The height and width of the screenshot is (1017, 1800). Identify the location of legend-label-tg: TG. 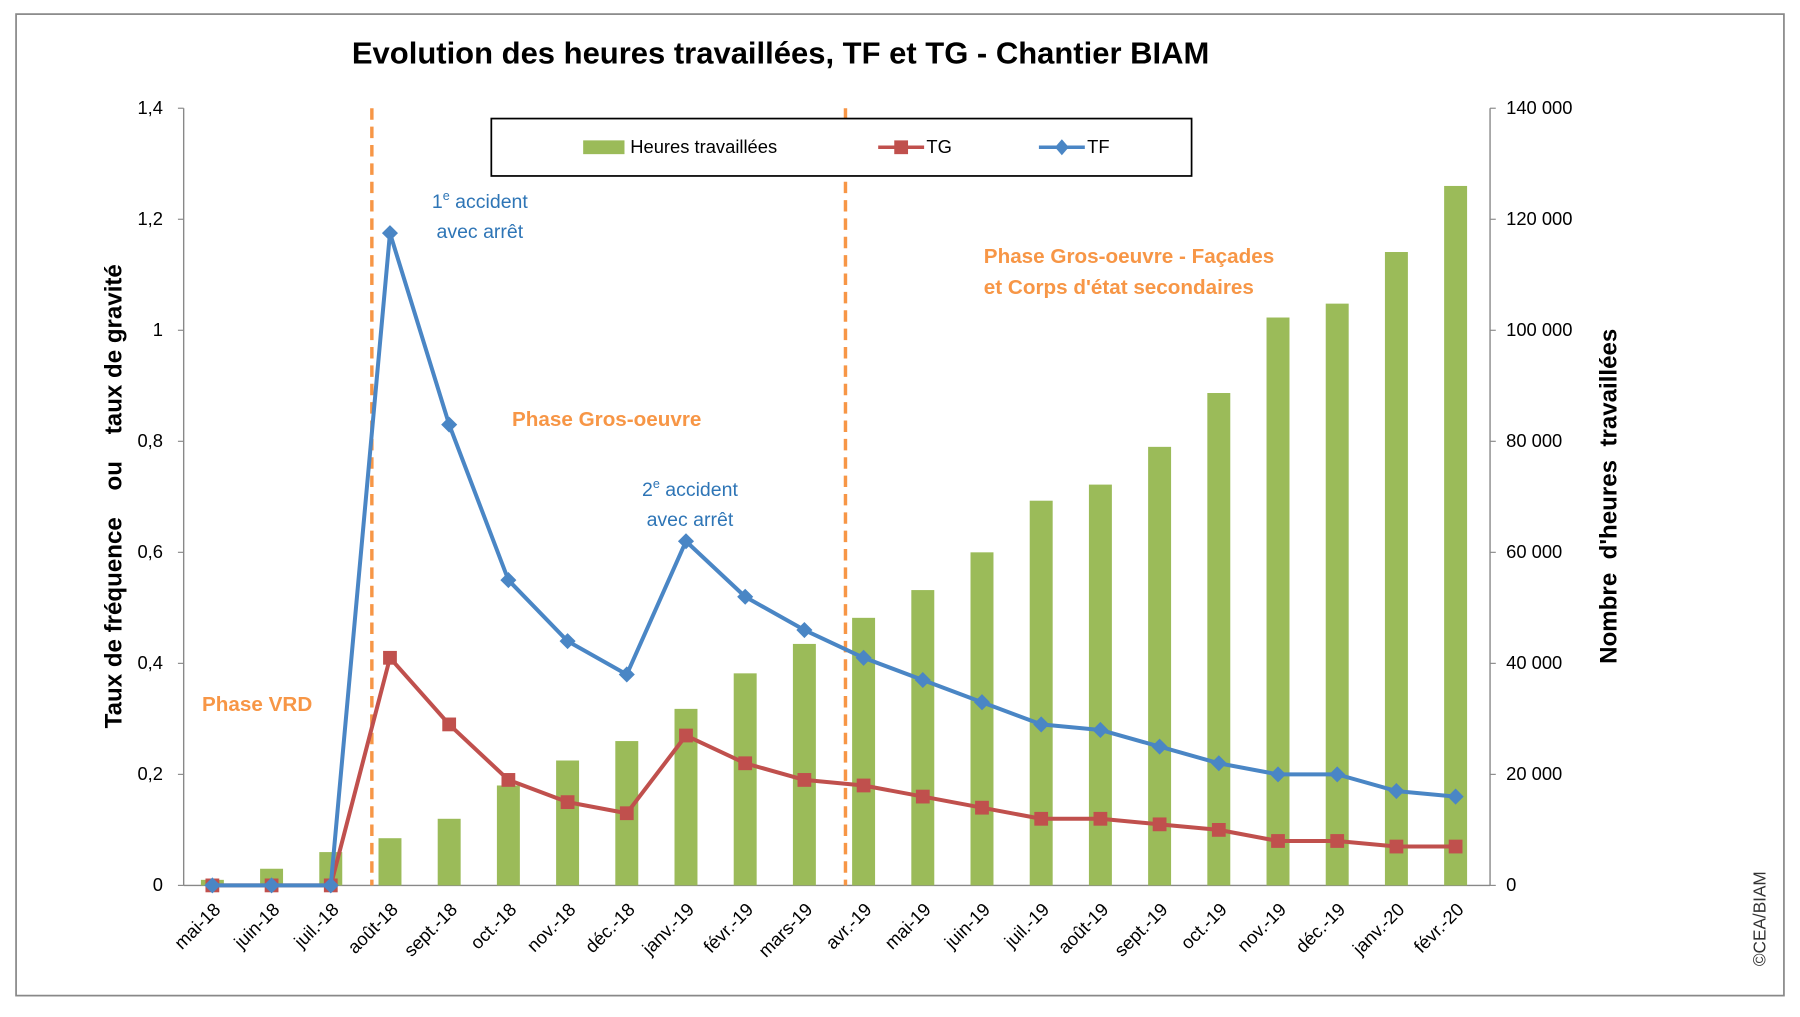
(938, 146).